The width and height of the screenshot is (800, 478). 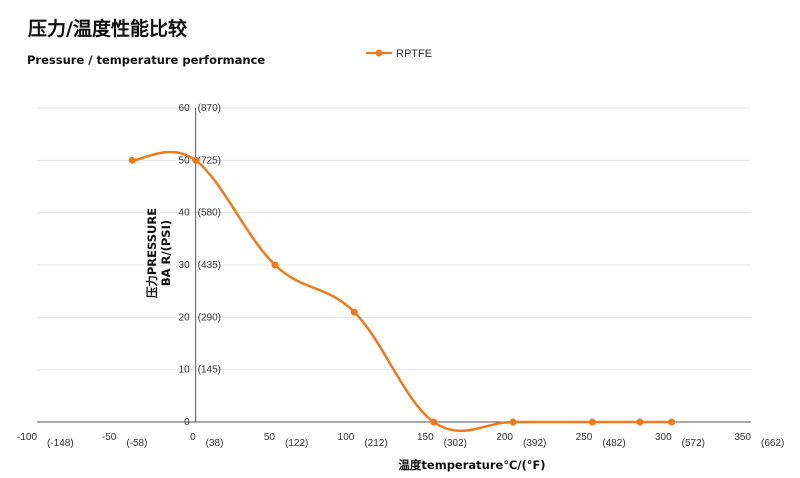 I want to click on legend: RPTFE, so click(x=399, y=54).